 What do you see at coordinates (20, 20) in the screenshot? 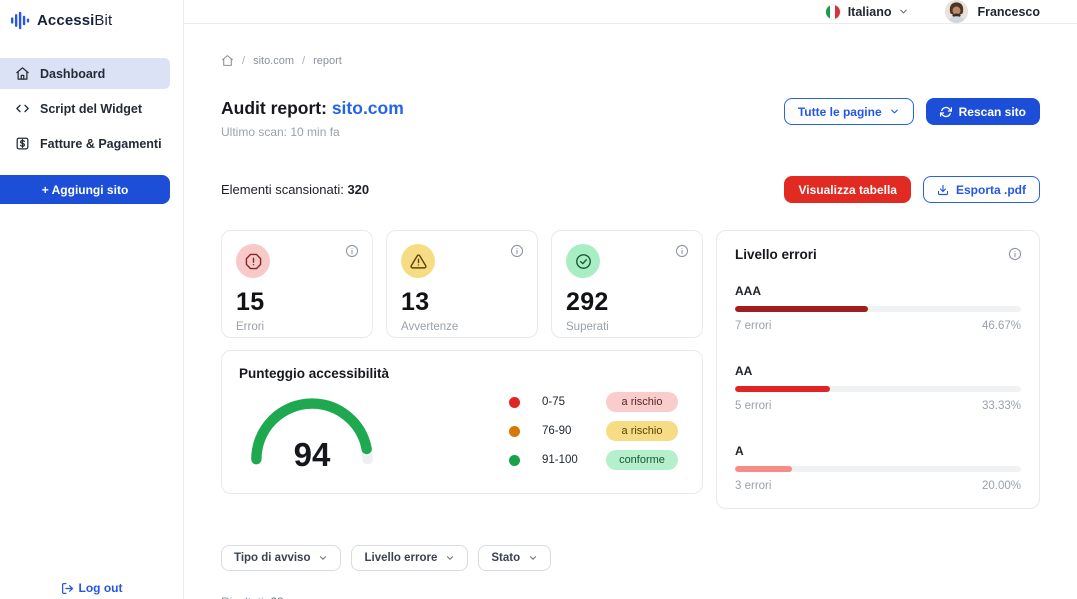
I see `audio-wave-icon` at bounding box center [20, 20].